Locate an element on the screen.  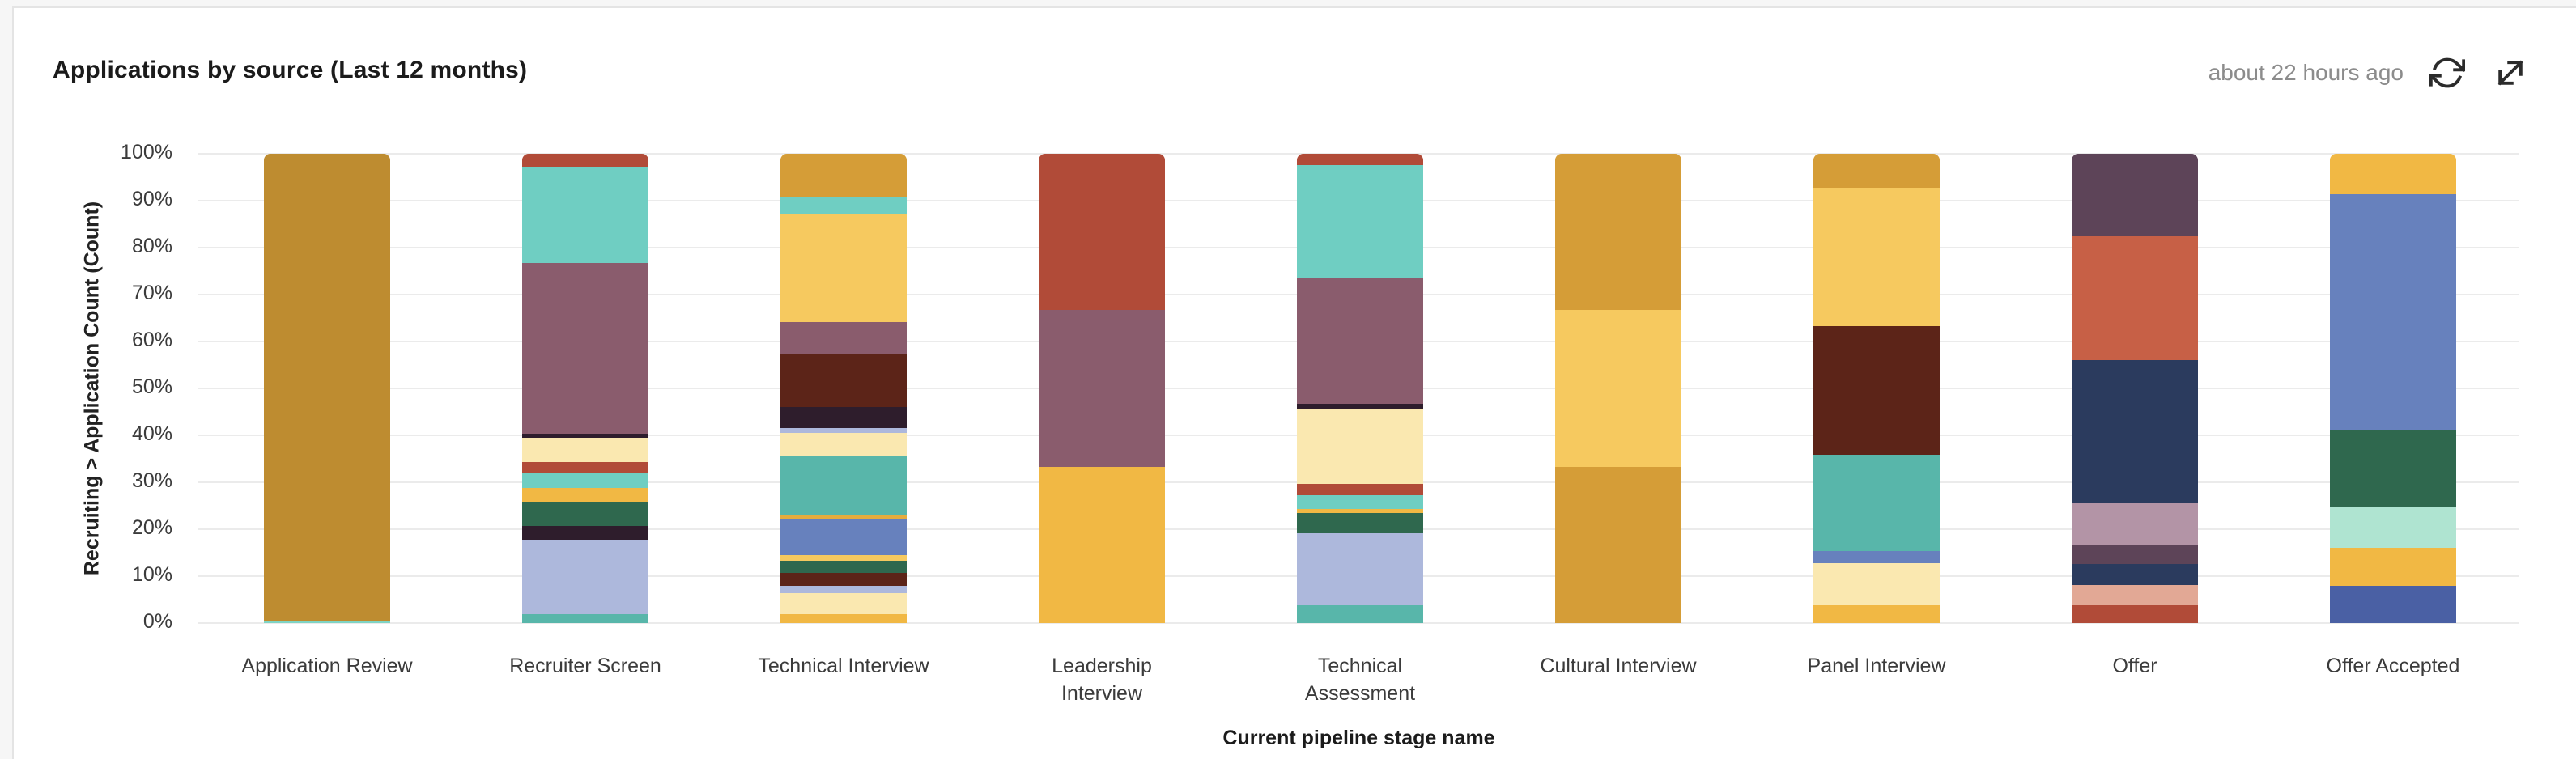
expand-icon is located at coordinates (2510, 73).